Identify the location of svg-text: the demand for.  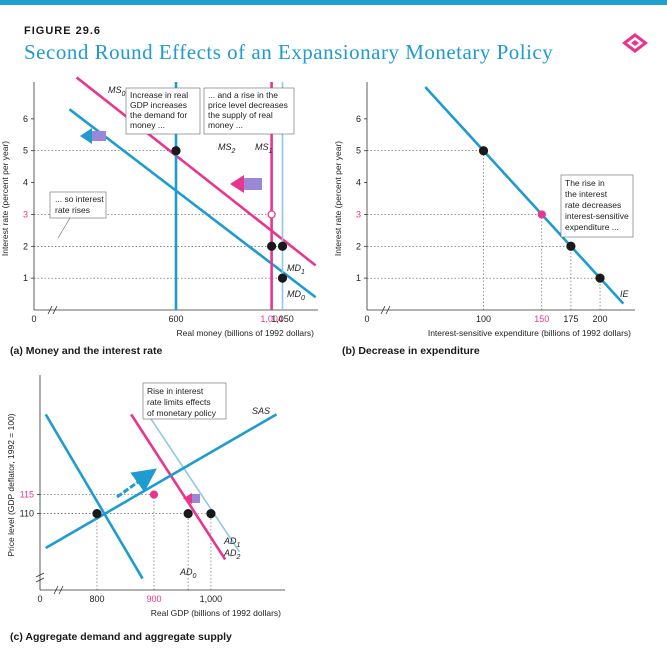
(158, 115).